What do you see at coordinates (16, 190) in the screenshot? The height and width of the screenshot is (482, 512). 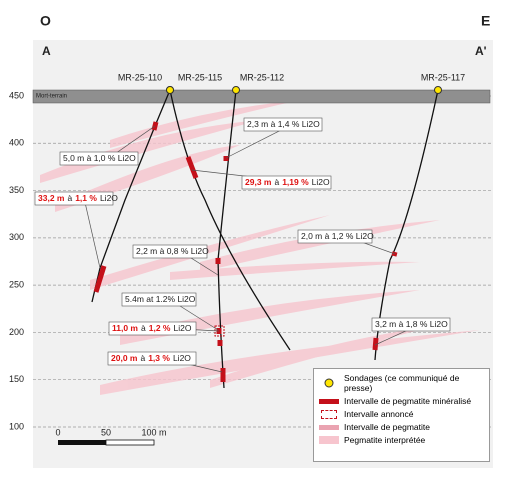 I see `elevation-label: 350` at bounding box center [16, 190].